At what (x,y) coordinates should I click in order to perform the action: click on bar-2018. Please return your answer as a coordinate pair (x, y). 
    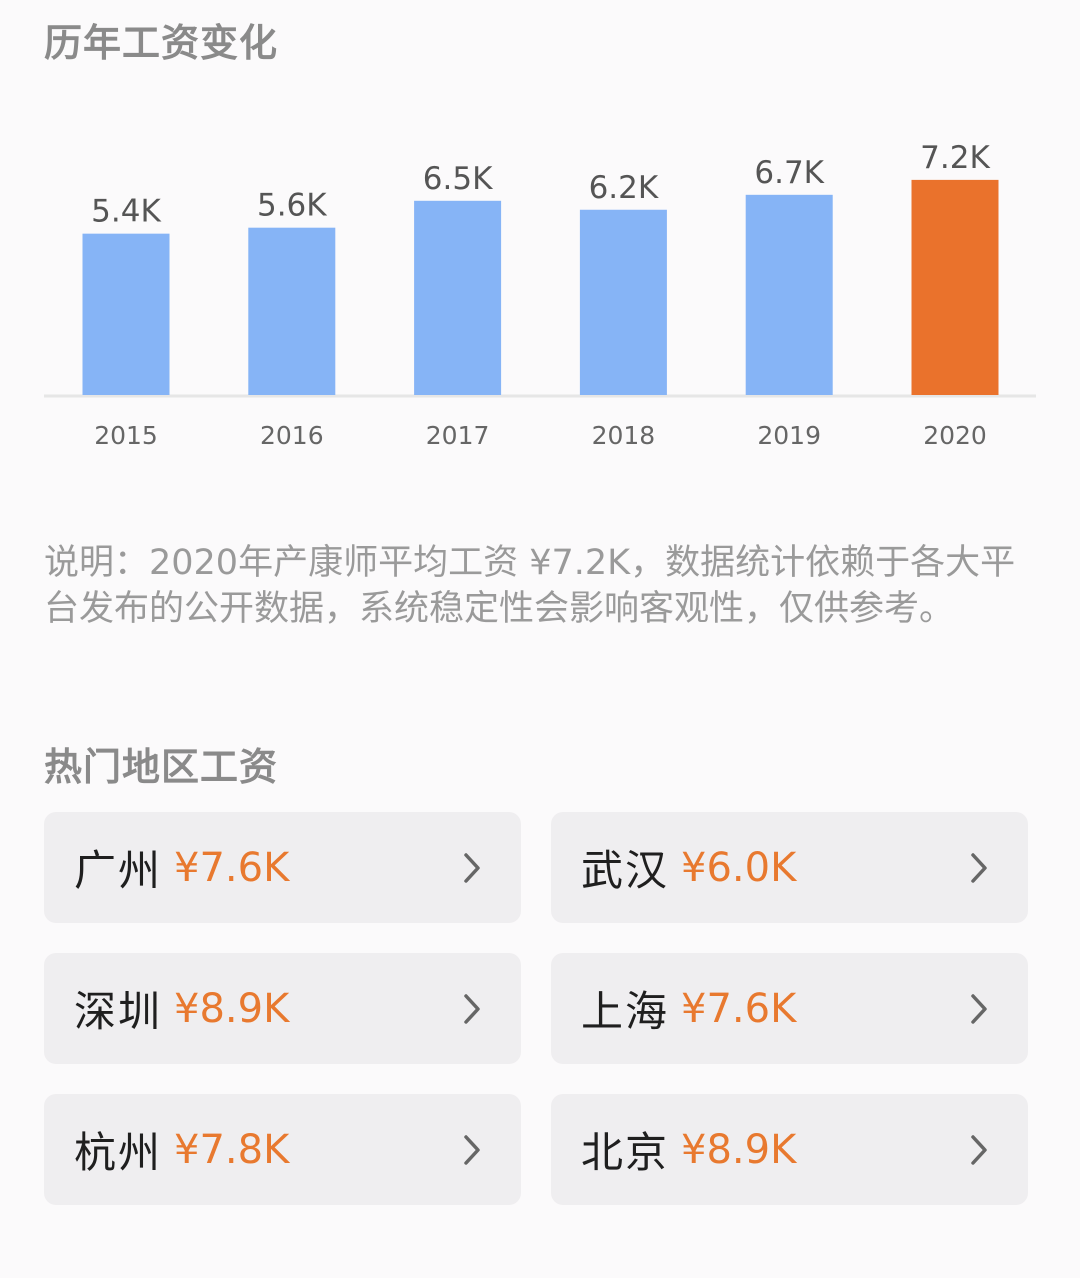
    Looking at the image, I should click on (623, 302).